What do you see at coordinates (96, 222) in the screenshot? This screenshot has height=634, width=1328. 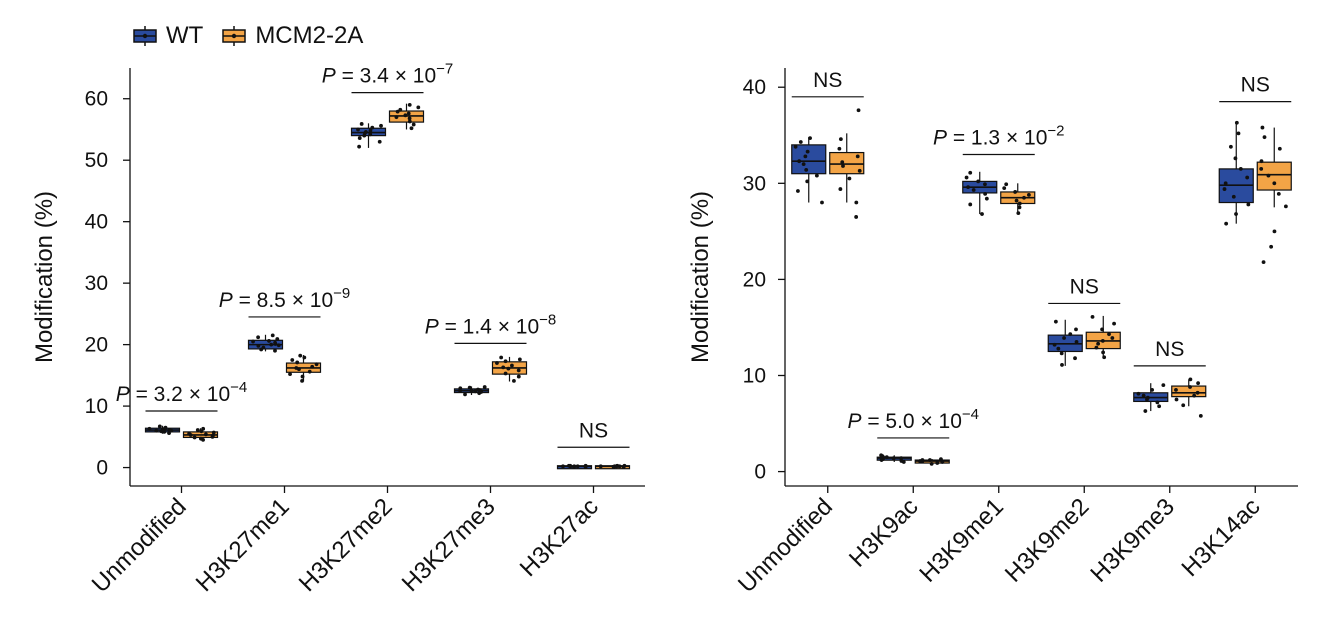 I see `y-tick-label-40: 40` at bounding box center [96, 222].